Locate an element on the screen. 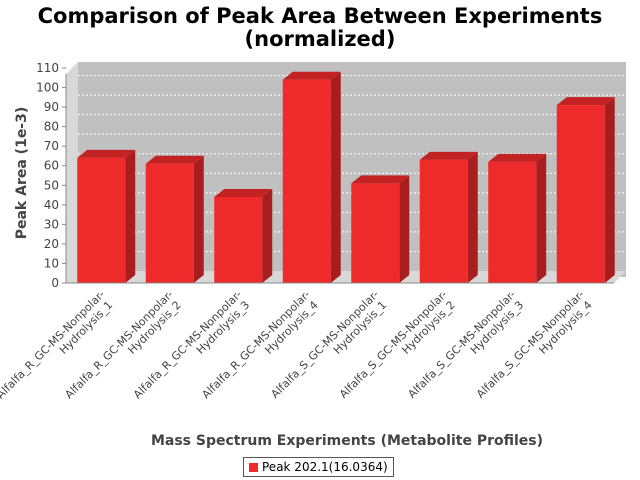 The image size is (640, 480). y-tick-label: 0 is located at coordinates (55, 283).